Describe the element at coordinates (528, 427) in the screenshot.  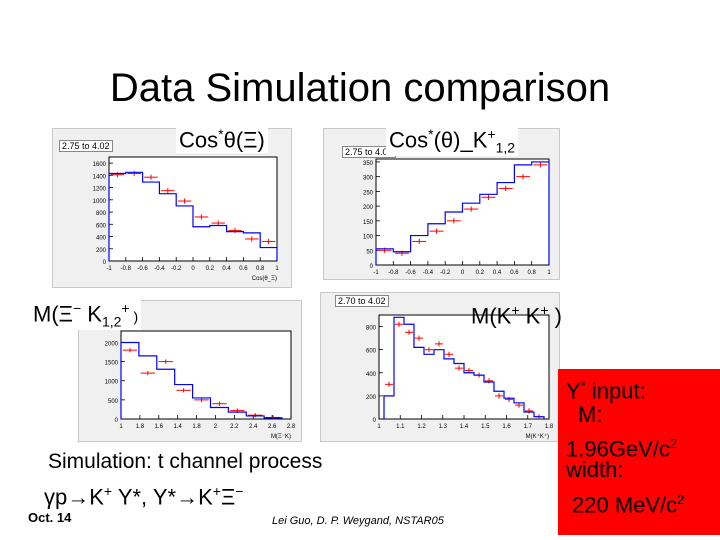
I see `x-tick-label: 1.7` at that location.